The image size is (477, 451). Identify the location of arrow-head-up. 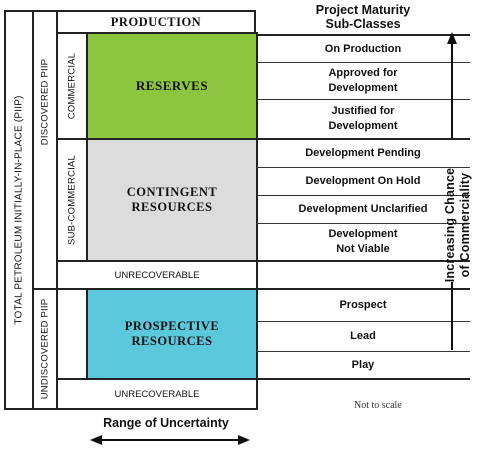
(452, 38).